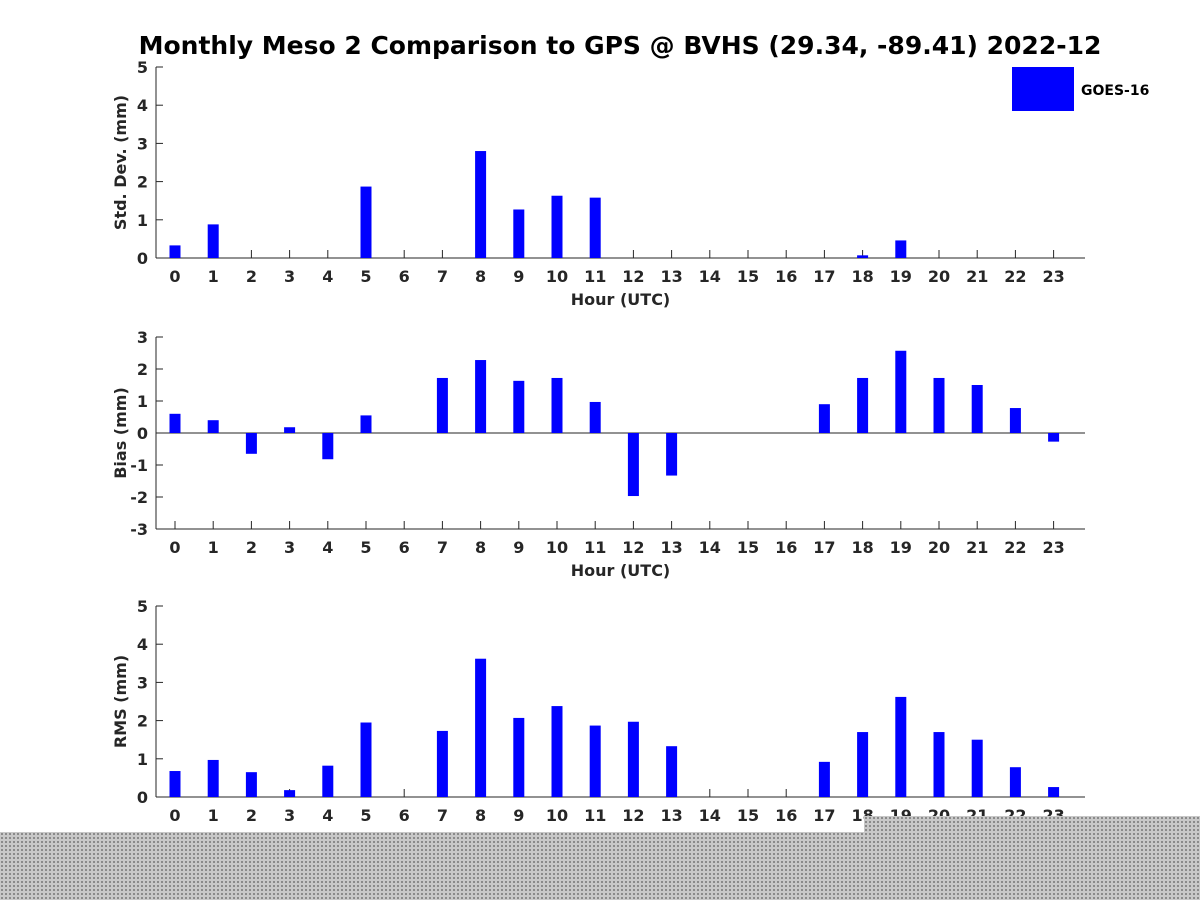 The height and width of the screenshot is (900, 1200). Describe the element at coordinates (142, 721) in the screenshot. I see `rms-ytick-label: 2` at that location.